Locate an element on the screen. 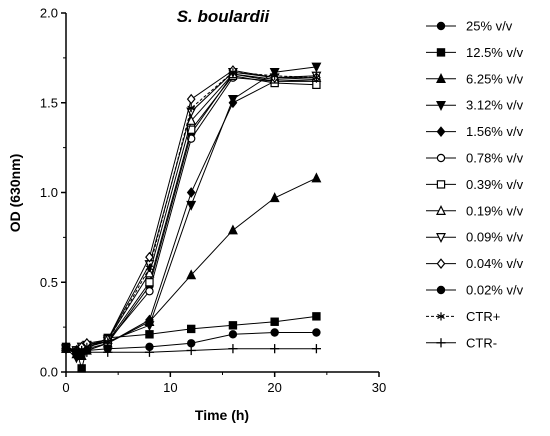  y-tick-label: 0.5 is located at coordinates (49, 282).